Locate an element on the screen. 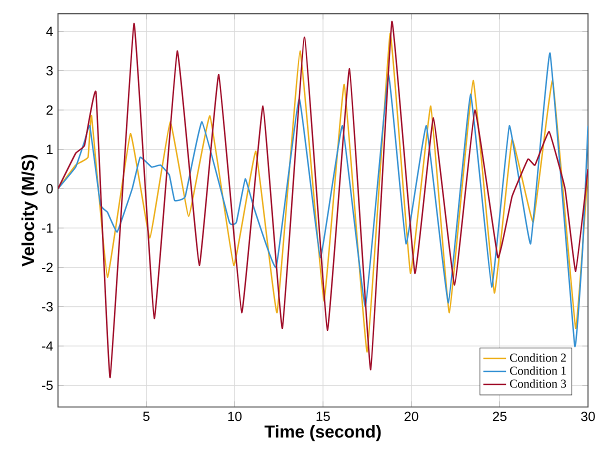 Image resolution: width=595 pixels, height=455 pixels. x-tick-label: 15 is located at coordinates (323, 417).